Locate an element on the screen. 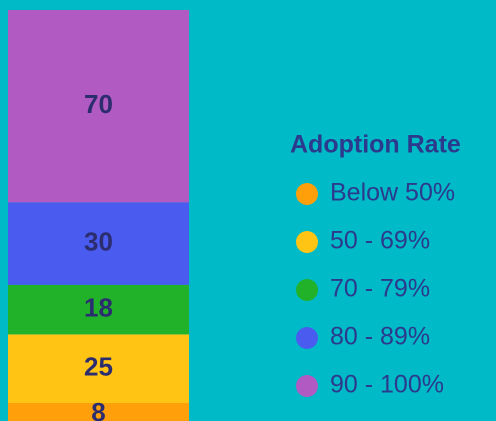 Image resolution: width=496 pixels, height=421 pixels. legend-title: Adoption Rate is located at coordinates (375, 145).